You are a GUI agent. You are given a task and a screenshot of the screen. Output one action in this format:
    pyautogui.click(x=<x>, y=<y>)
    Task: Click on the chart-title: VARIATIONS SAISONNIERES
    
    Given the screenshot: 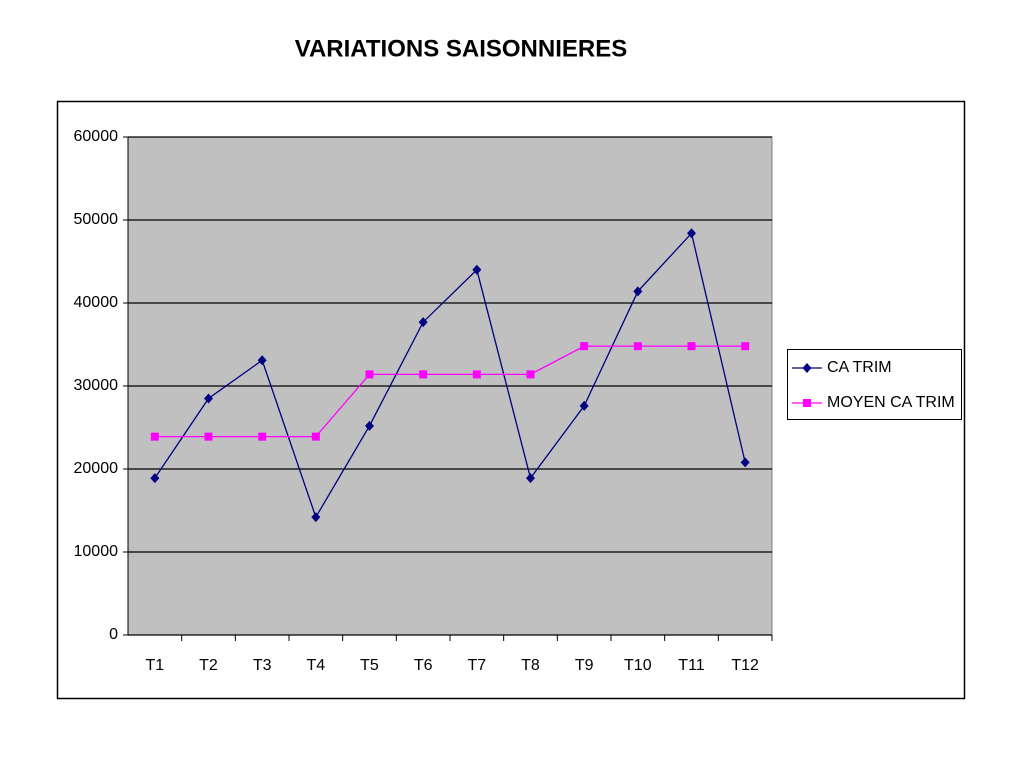 What is the action you would take?
    pyautogui.click(x=461, y=48)
    